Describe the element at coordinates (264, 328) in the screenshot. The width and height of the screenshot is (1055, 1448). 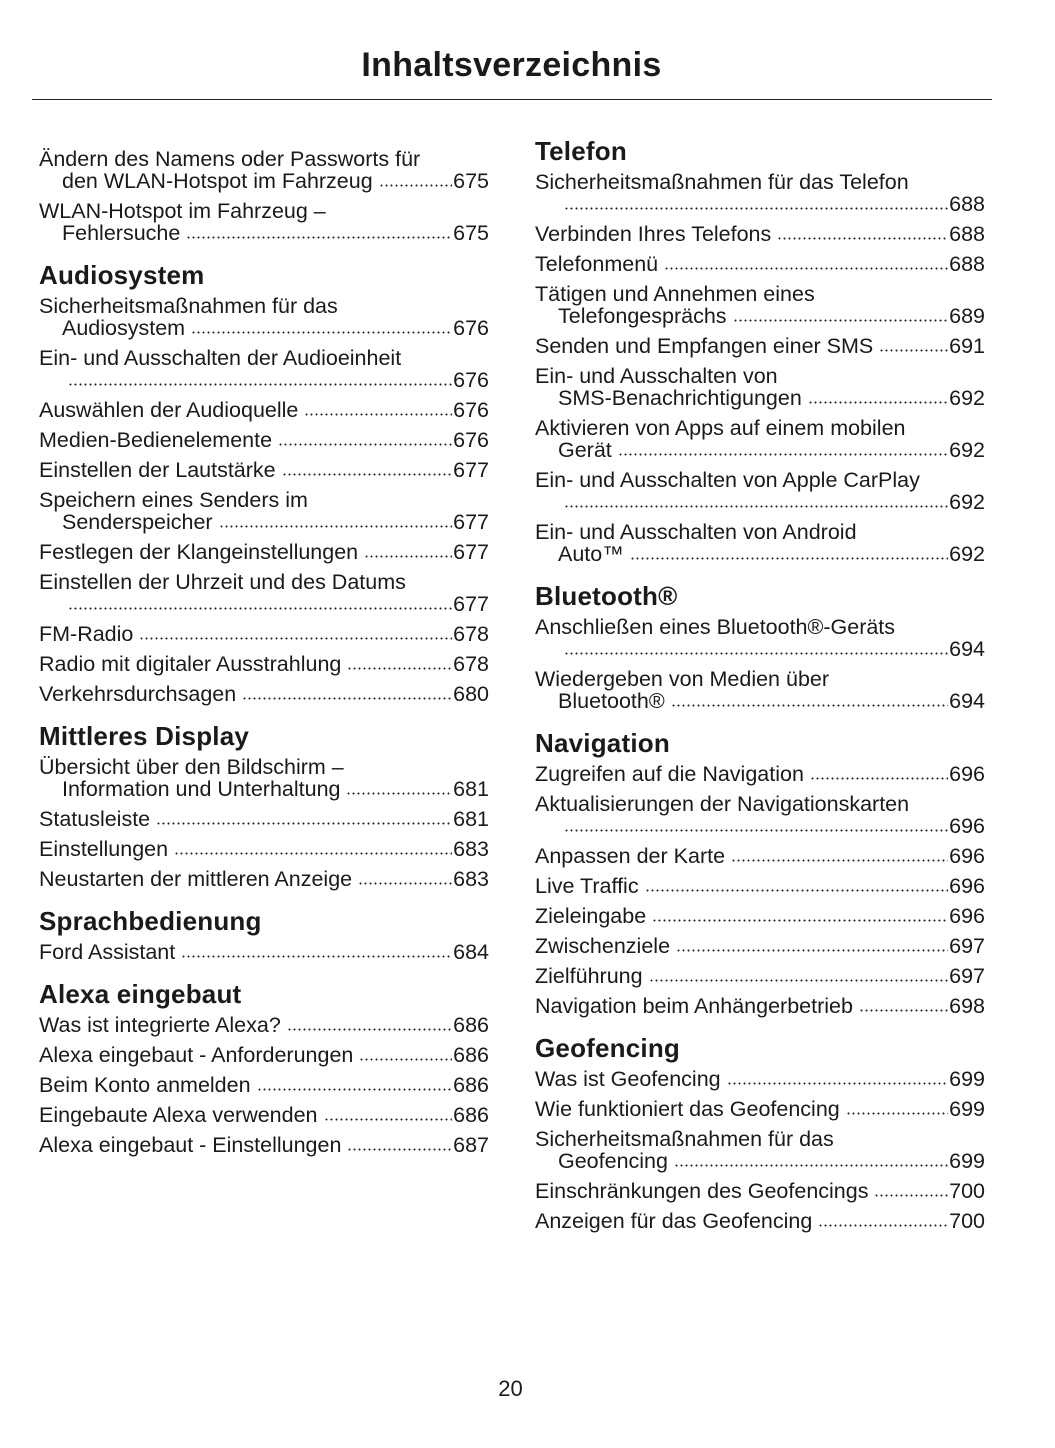
I see `entry-last-line: Audiosystem 676` at that location.